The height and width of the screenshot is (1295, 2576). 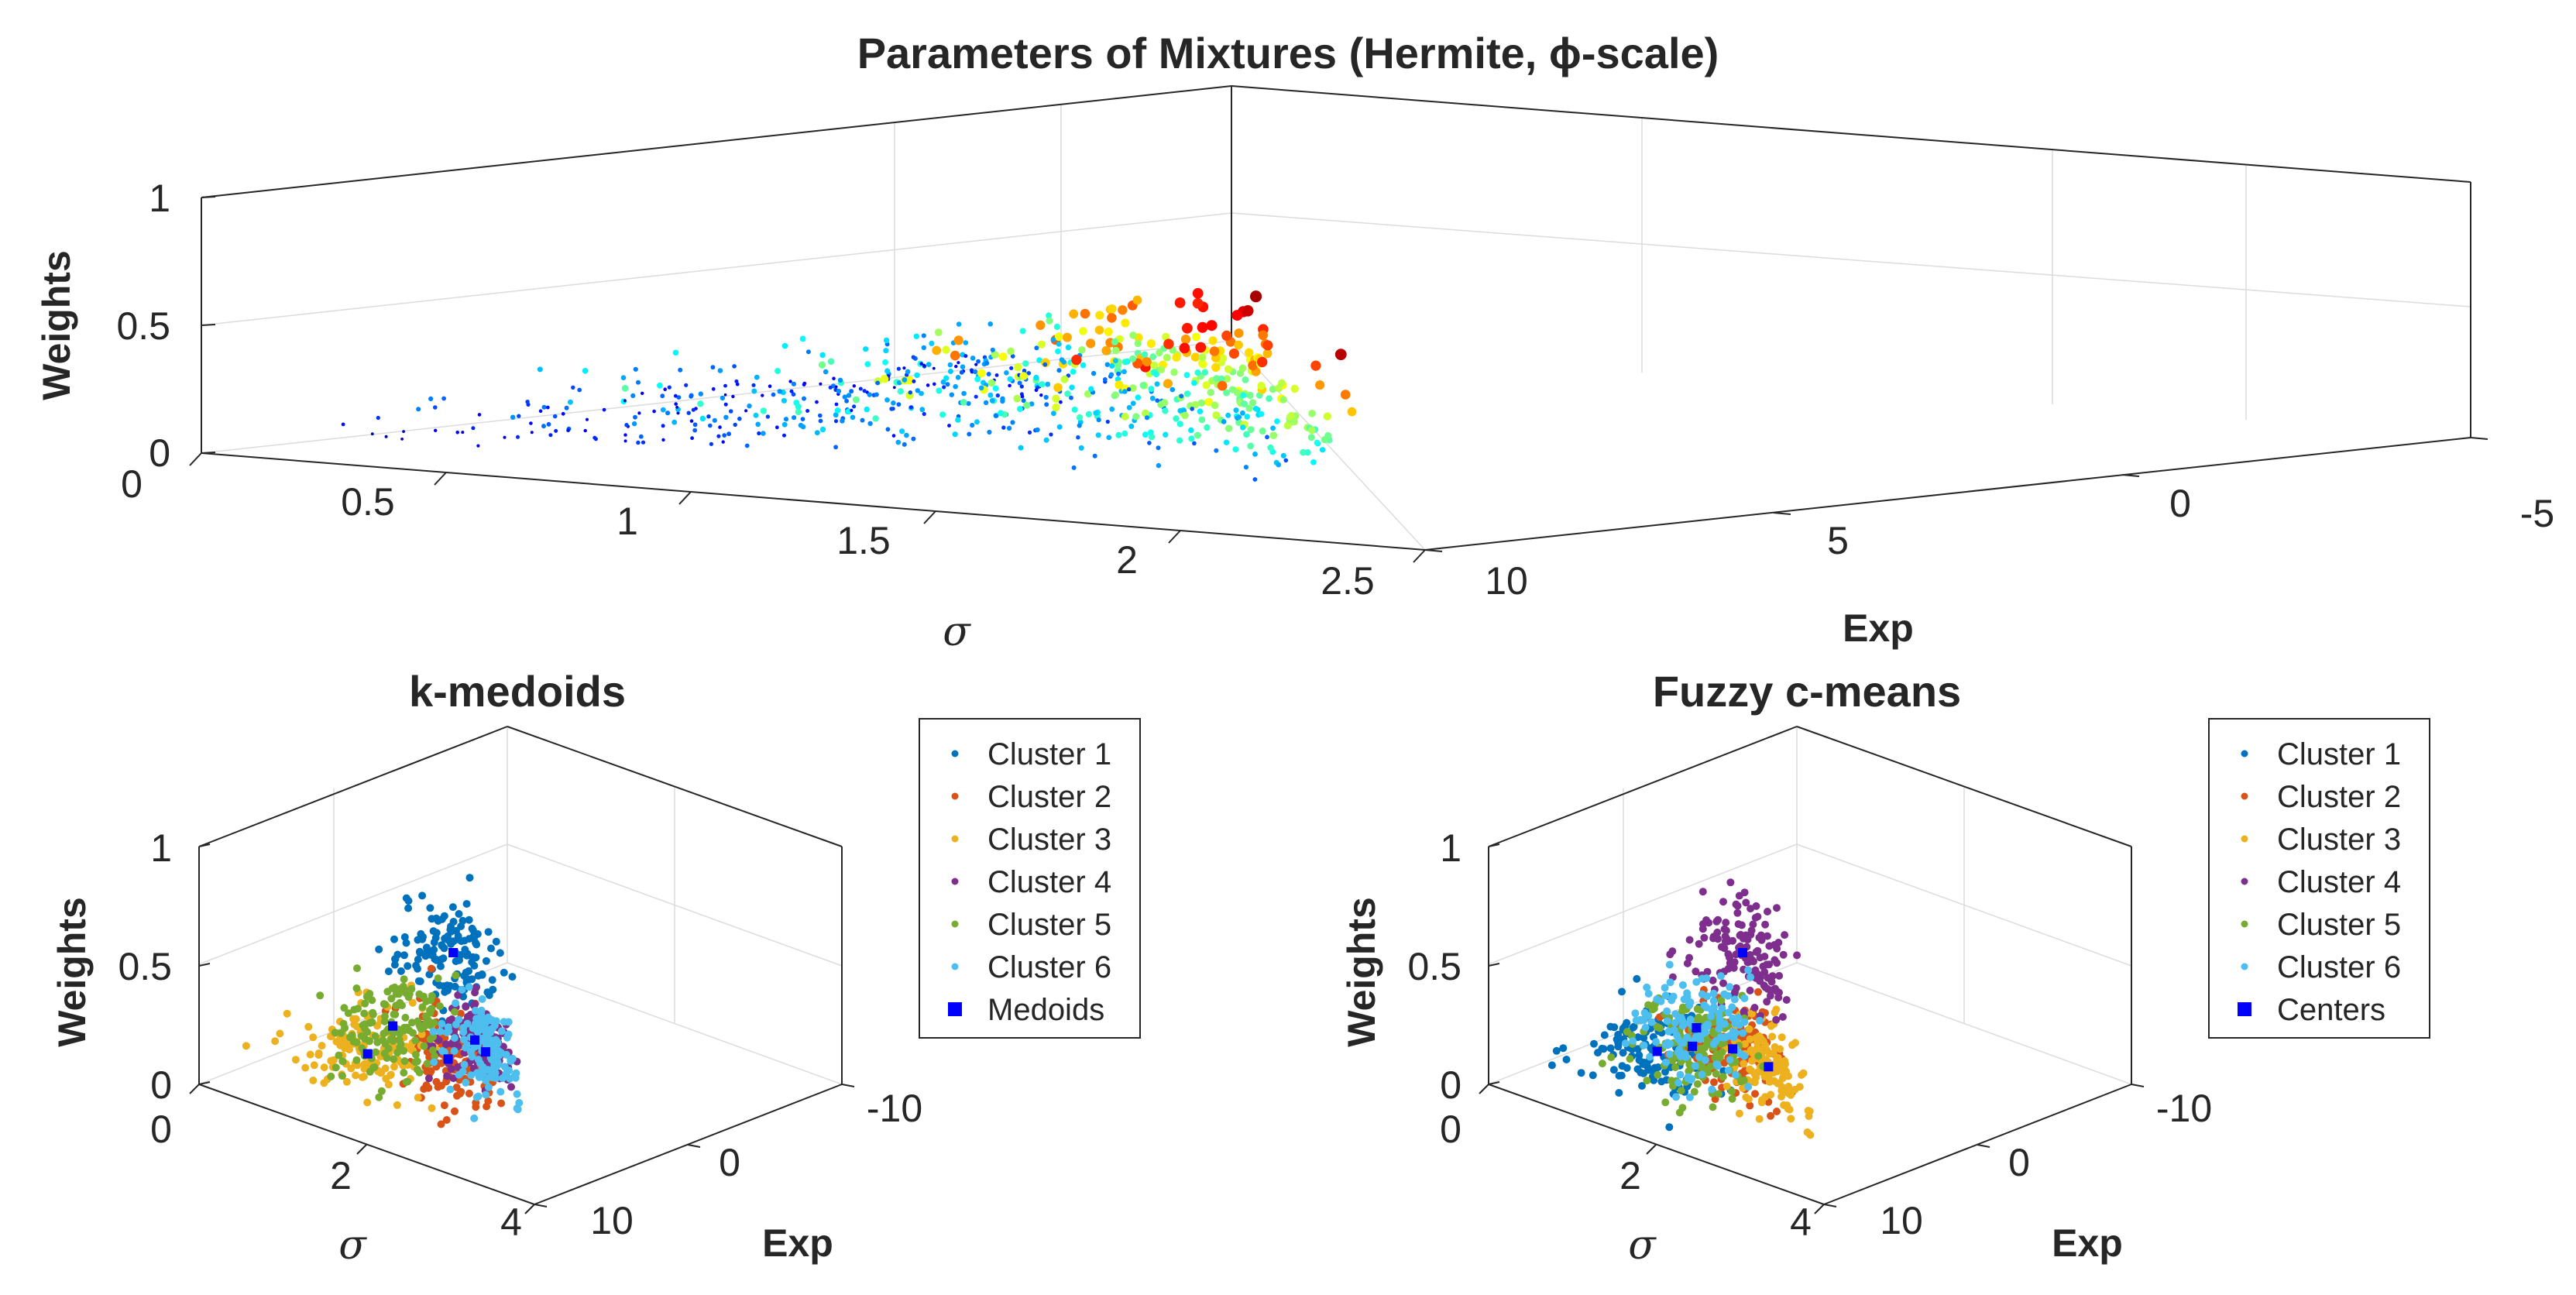 I want to click on fcm-legend-label: Cluster 1, so click(x=2339, y=754).